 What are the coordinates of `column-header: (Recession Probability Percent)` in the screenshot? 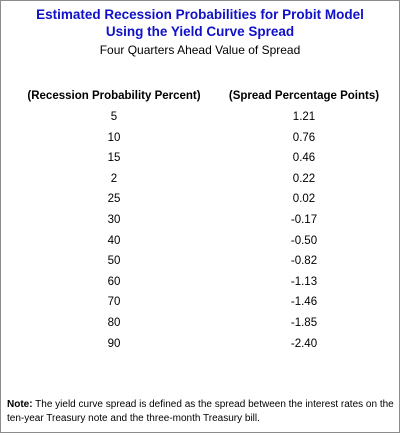 It's located at (114, 96).